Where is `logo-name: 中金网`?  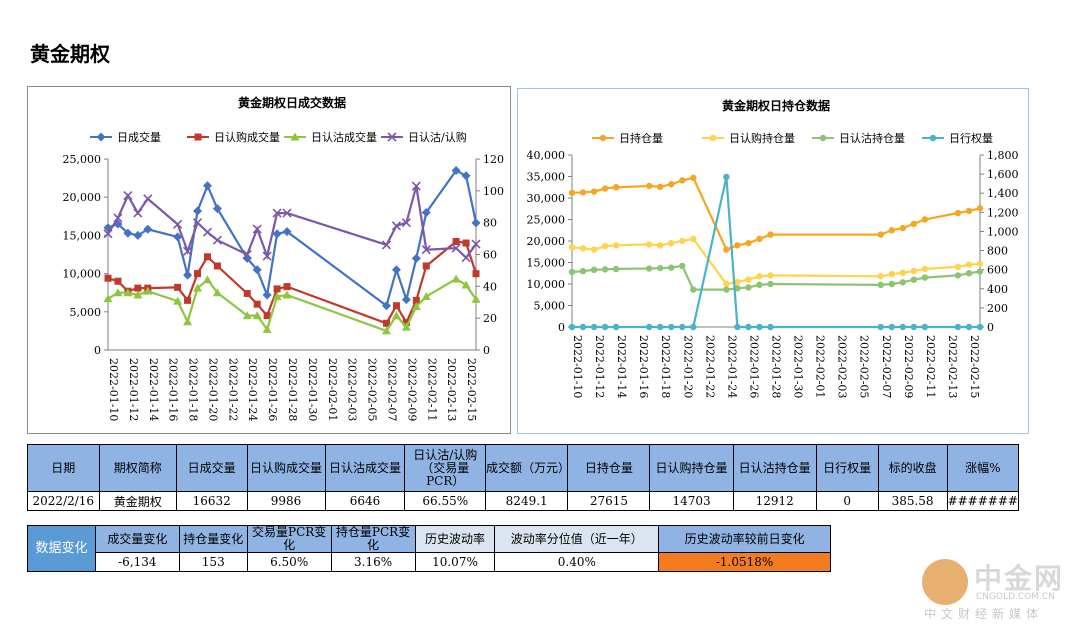
logo-name: 中金网 is located at coordinates (1019, 578).